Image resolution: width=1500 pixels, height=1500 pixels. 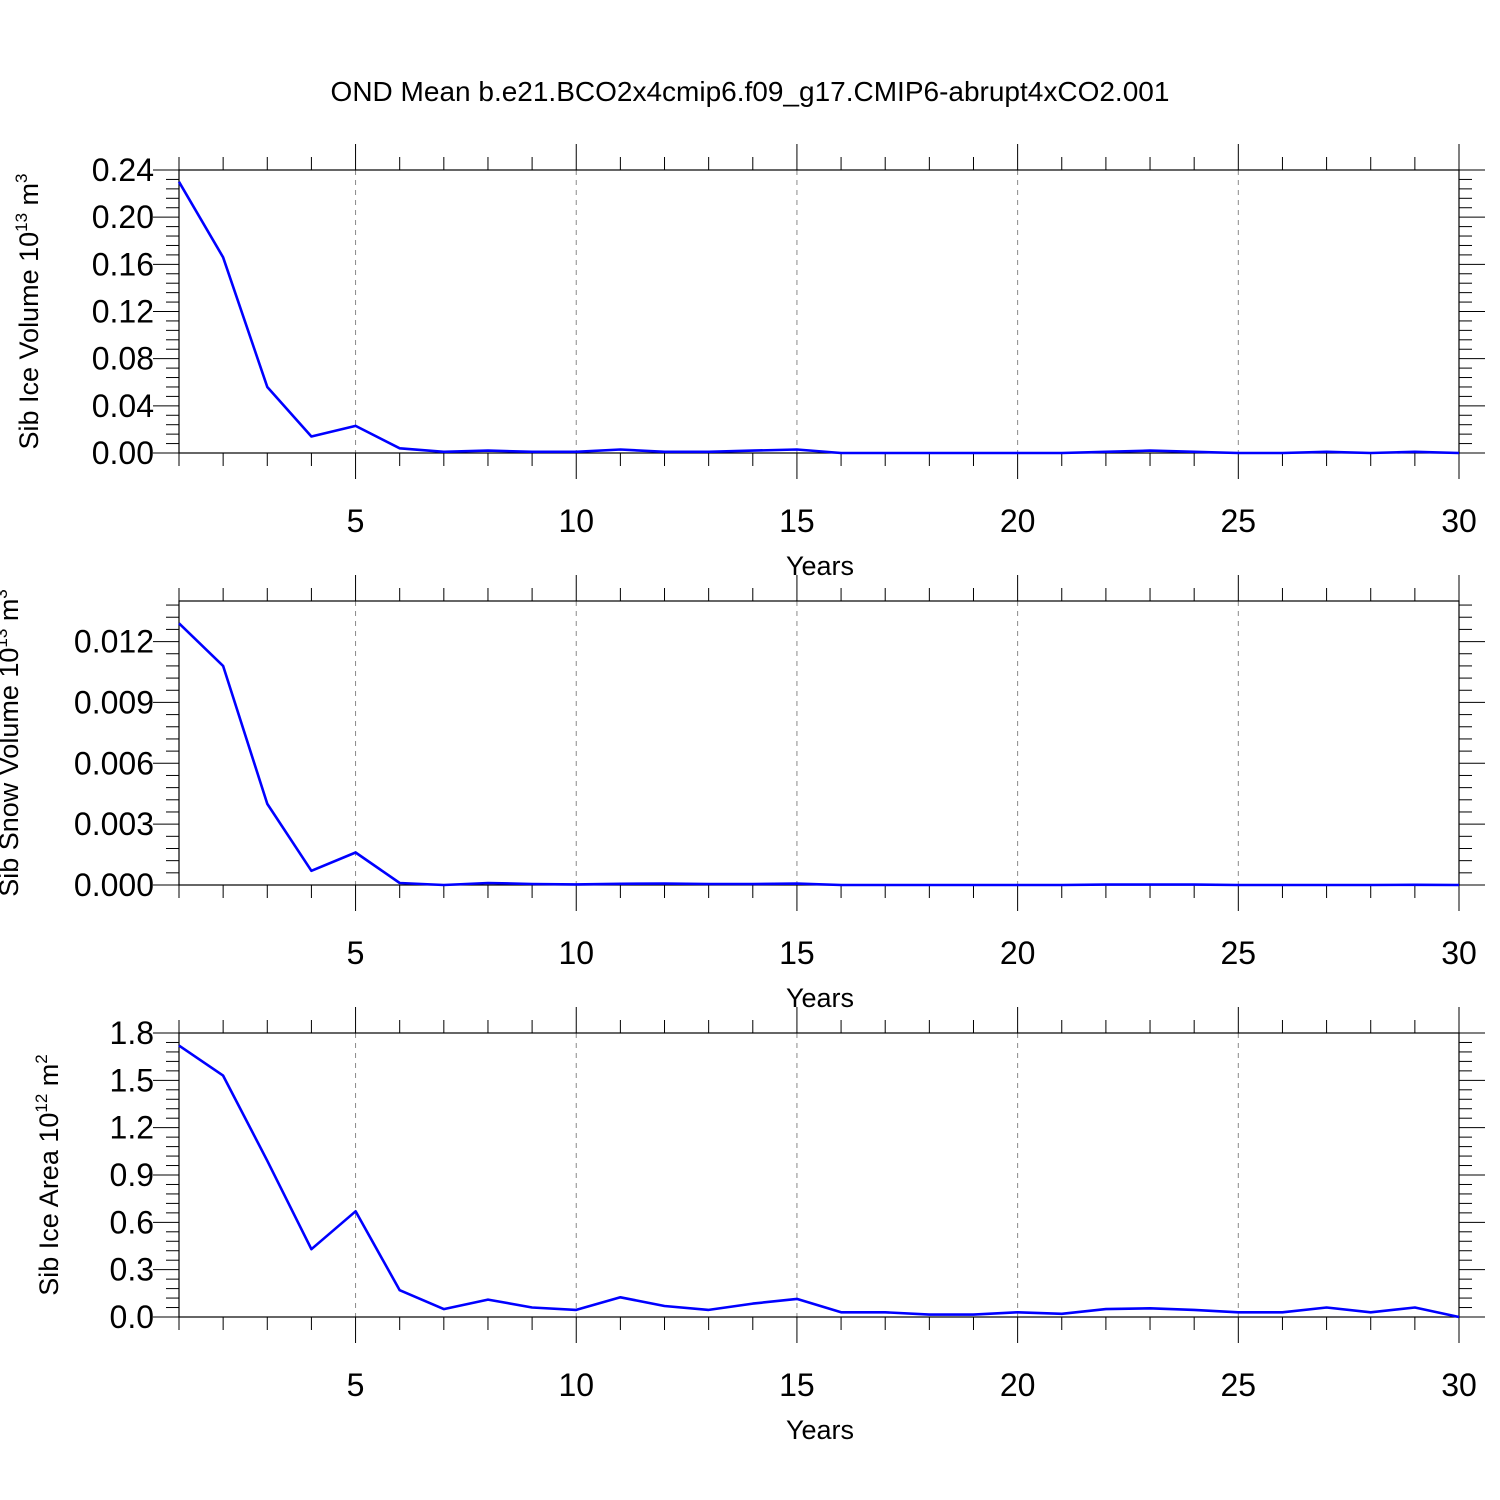 I want to click on y-tick-label: 1.8, so click(x=132, y=1033).